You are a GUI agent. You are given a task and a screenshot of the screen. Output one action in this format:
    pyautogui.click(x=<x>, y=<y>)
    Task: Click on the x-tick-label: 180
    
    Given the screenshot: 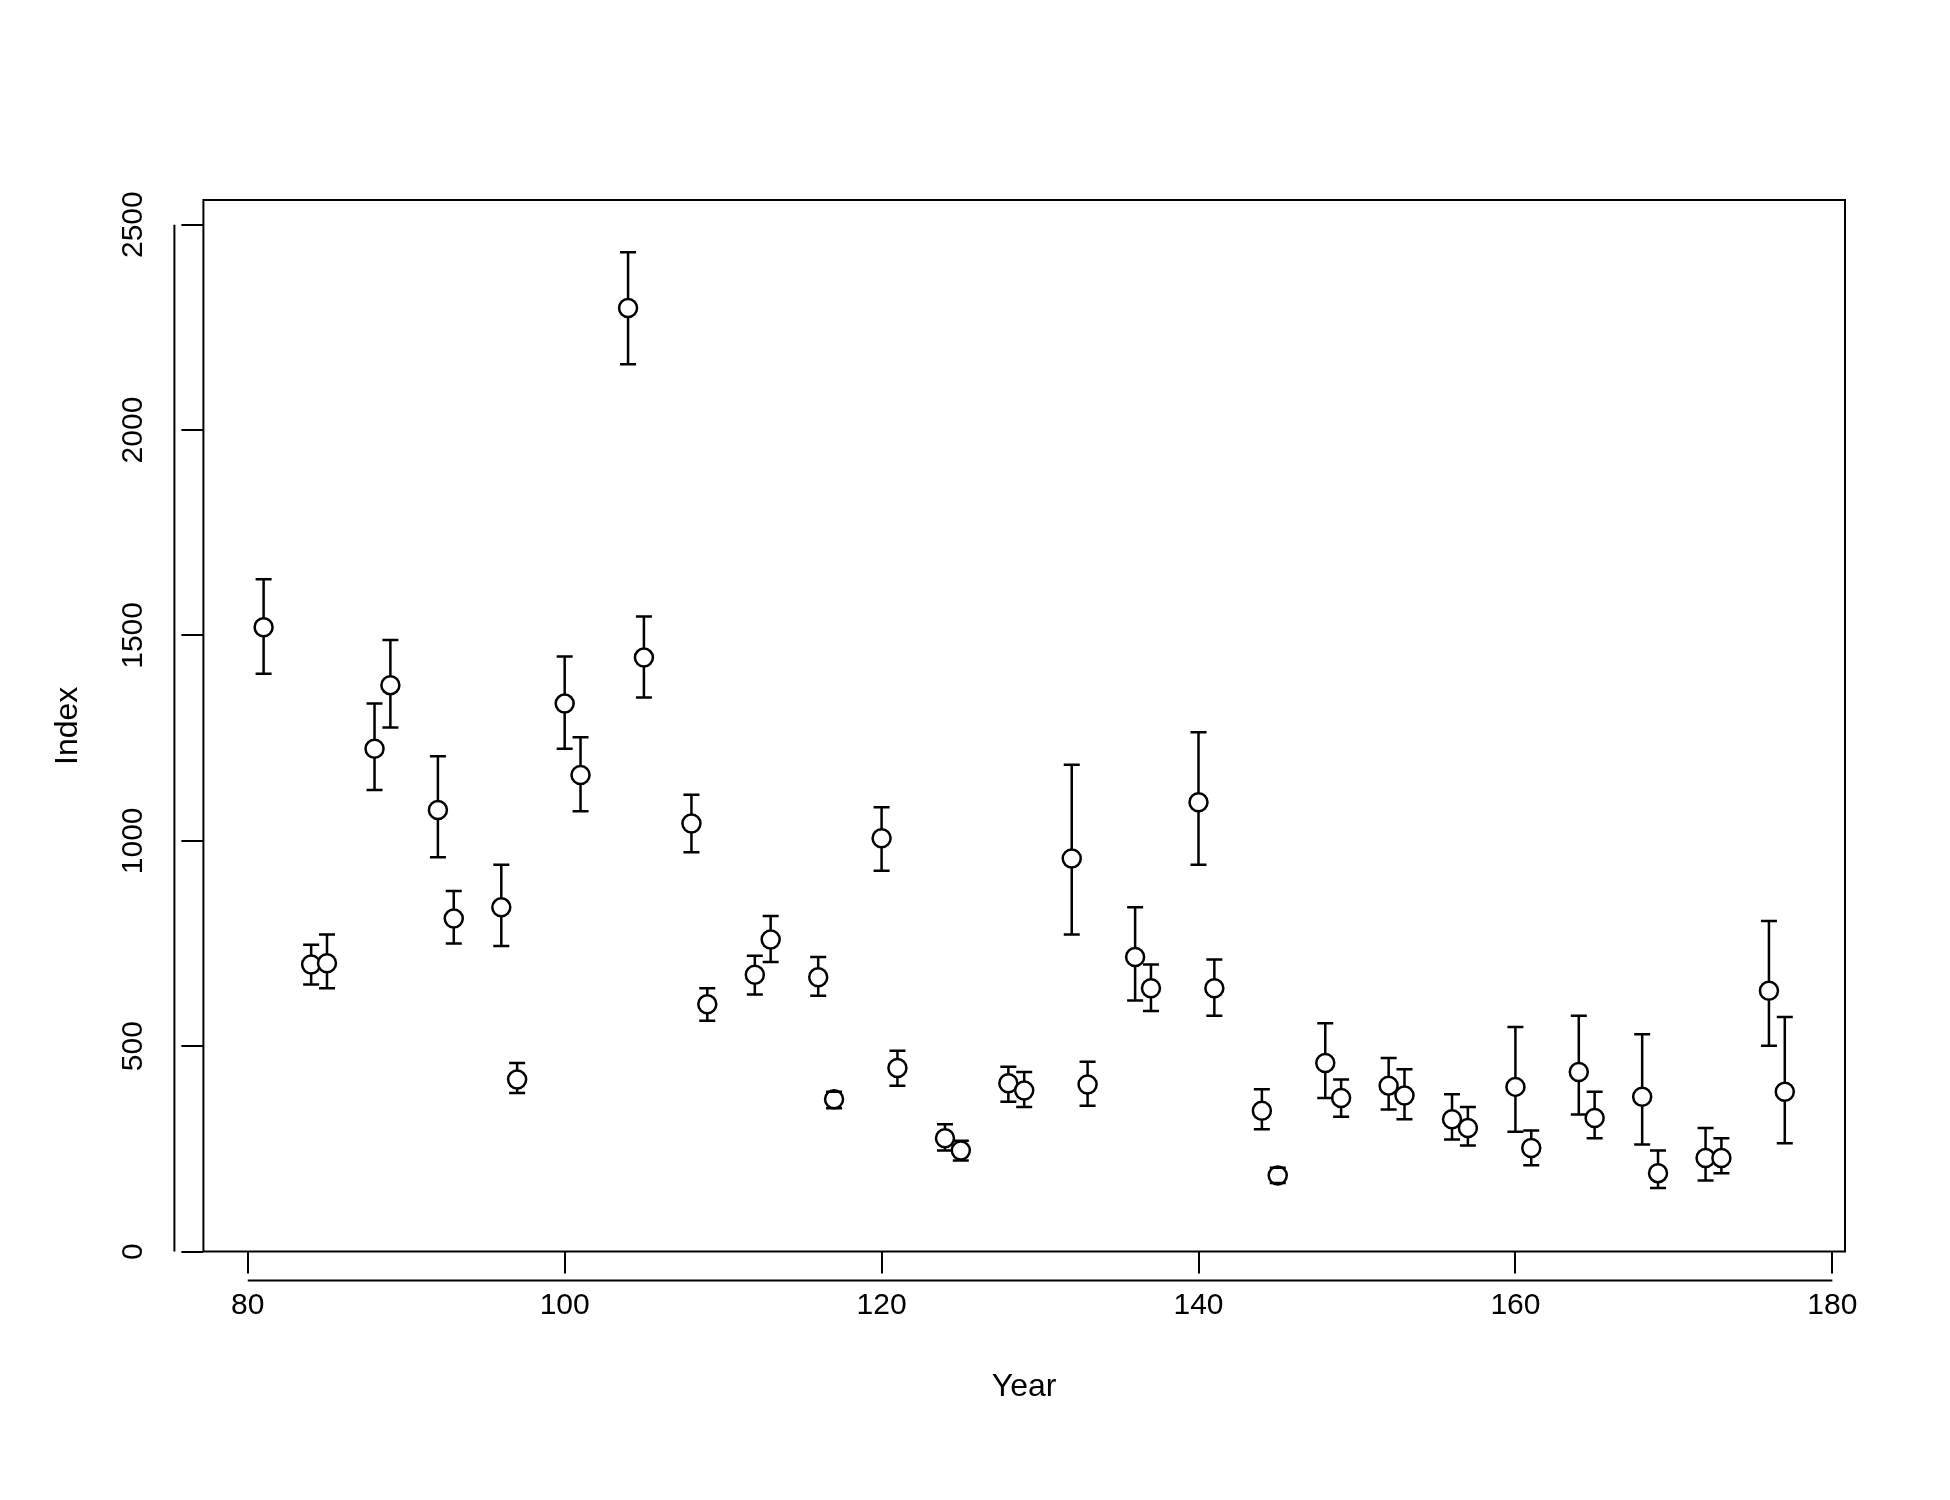 What is the action you would take?
    pyautogui.click(x=1832, y=1303)
    